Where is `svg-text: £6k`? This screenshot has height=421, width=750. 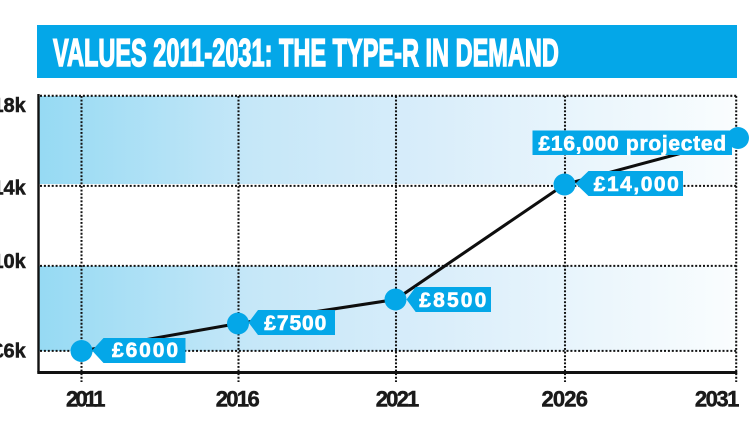
svg-text: £6k is located at coordinates (13, 351).